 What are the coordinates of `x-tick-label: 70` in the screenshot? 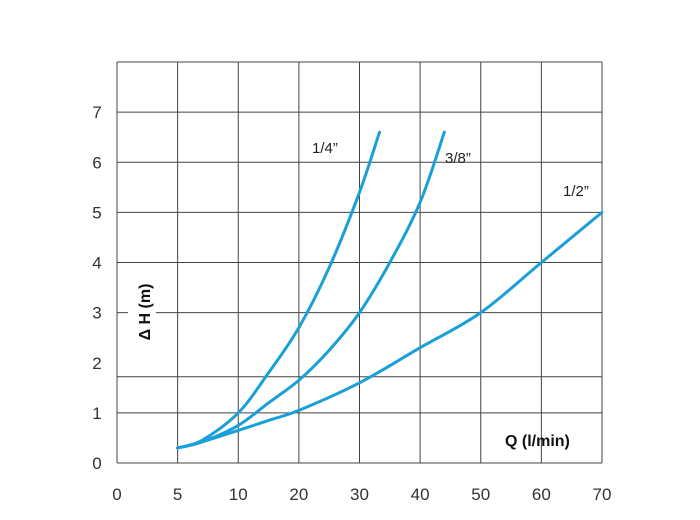 It's located at (602, 494).